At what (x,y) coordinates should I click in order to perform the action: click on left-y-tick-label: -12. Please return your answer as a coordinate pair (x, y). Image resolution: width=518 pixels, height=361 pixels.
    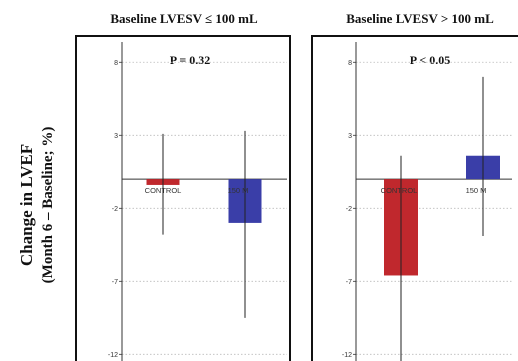
    Looking at the image, I should click on (113, 355).